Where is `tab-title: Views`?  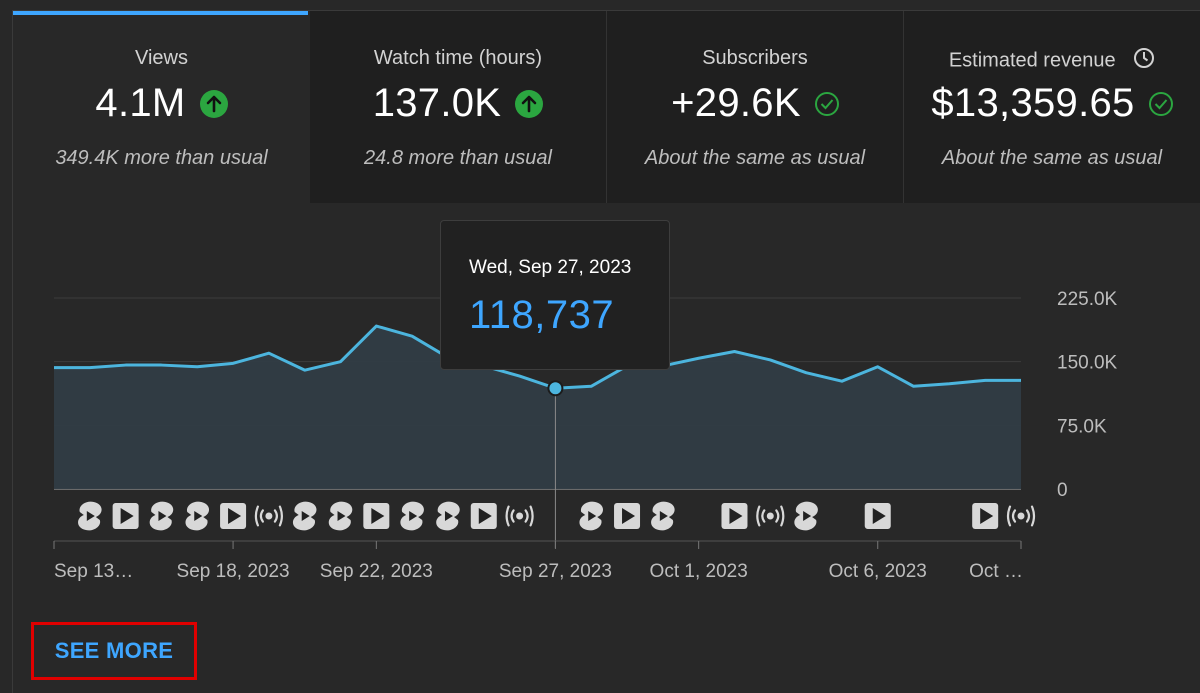 tab-title: Views is located at coordinates (161, 58).